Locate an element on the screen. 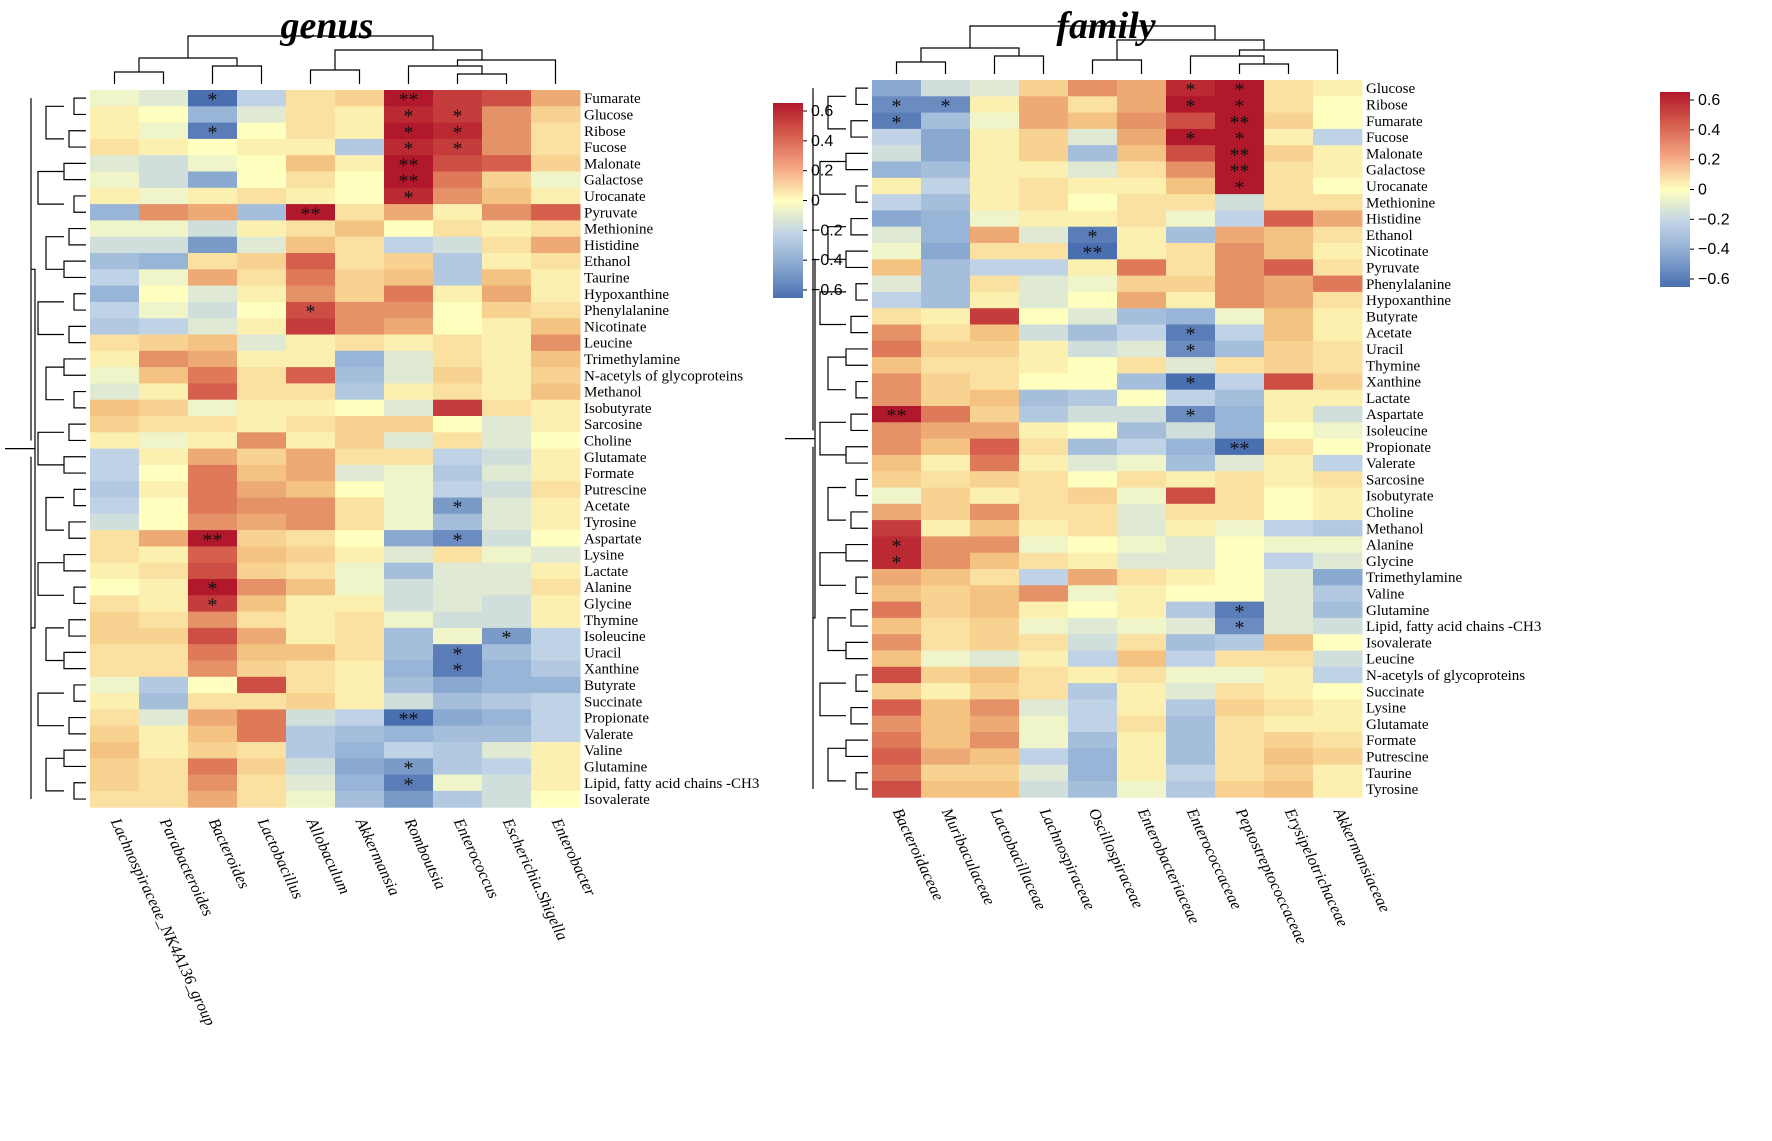  colorbar-tick-label: 0.2 is located at coordinates (822, 171).